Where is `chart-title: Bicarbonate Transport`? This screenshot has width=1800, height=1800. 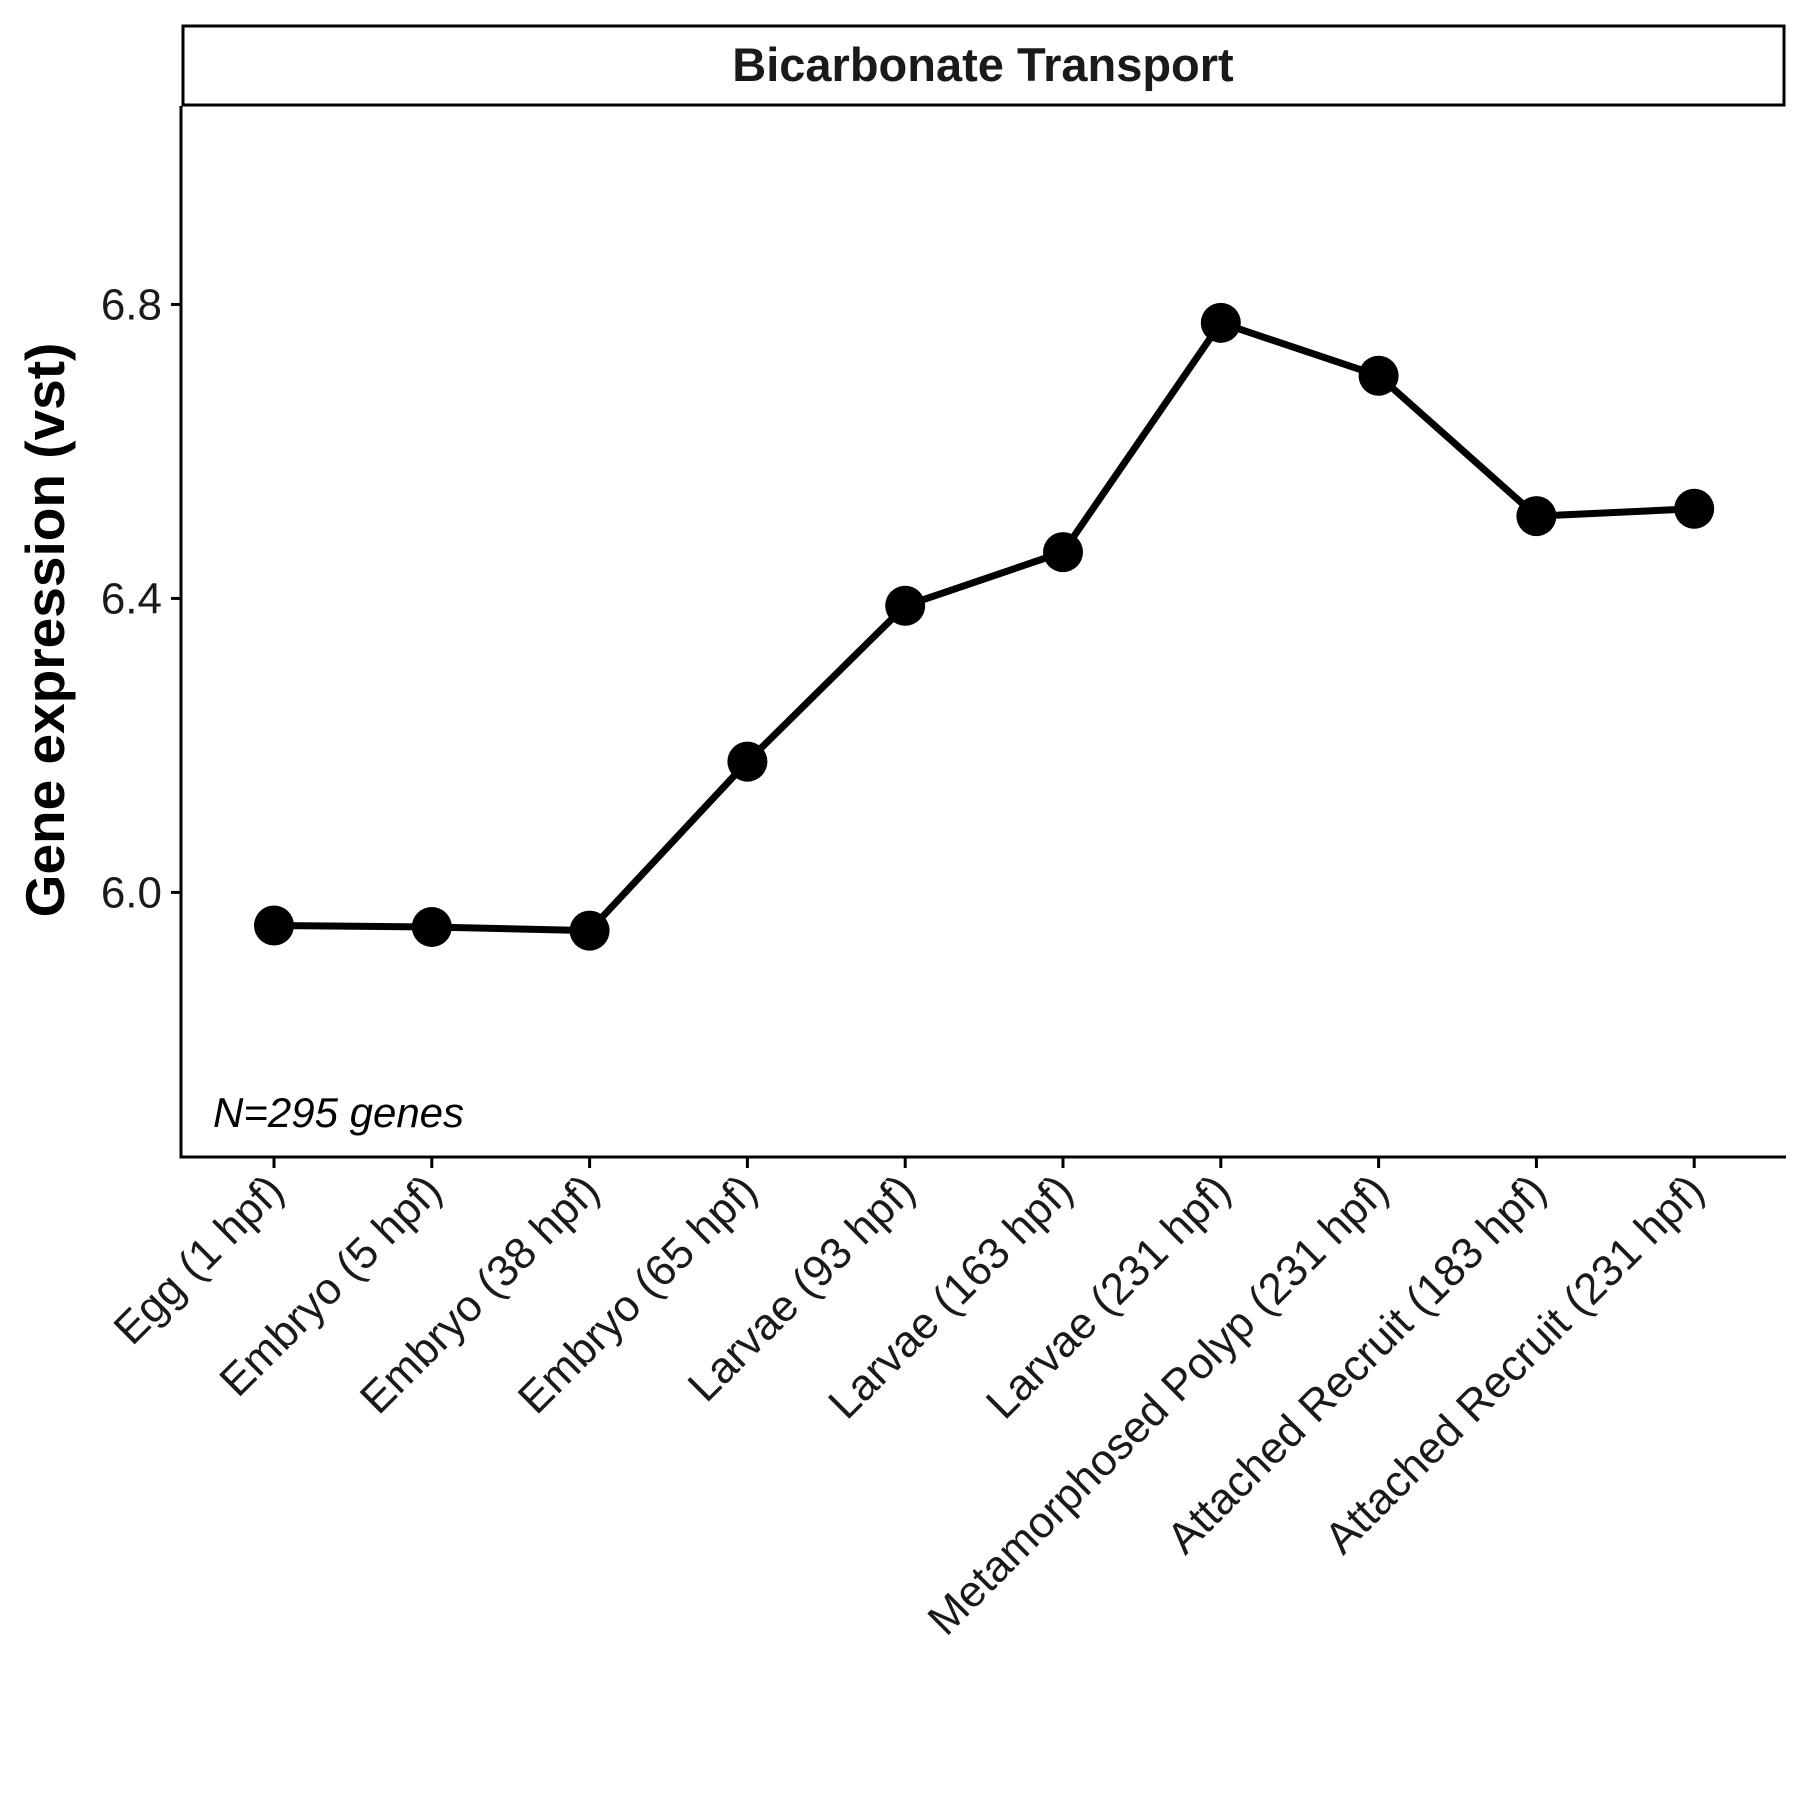 chart-title: Bicarbonate Transport is located at coordinates (983, 64).